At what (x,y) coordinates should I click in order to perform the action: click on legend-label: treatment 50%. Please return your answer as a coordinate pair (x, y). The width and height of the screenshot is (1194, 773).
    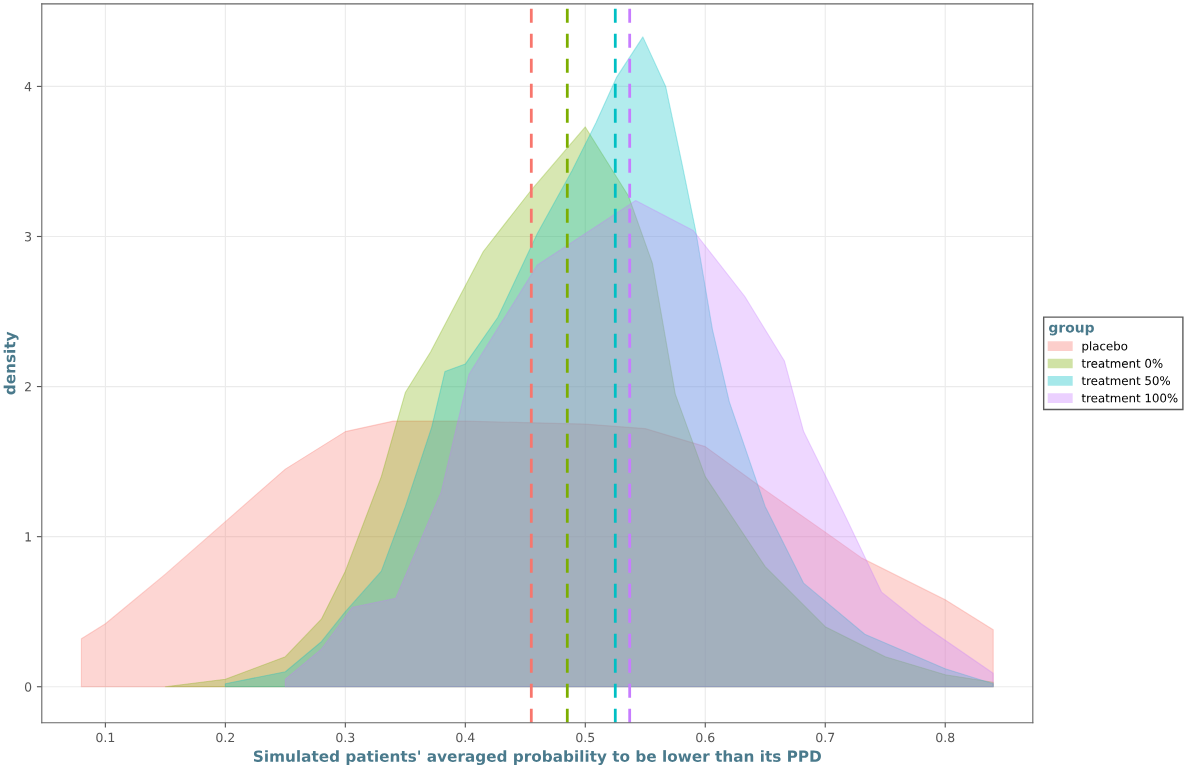
    Looking at the image, I should click on (1125, 381).